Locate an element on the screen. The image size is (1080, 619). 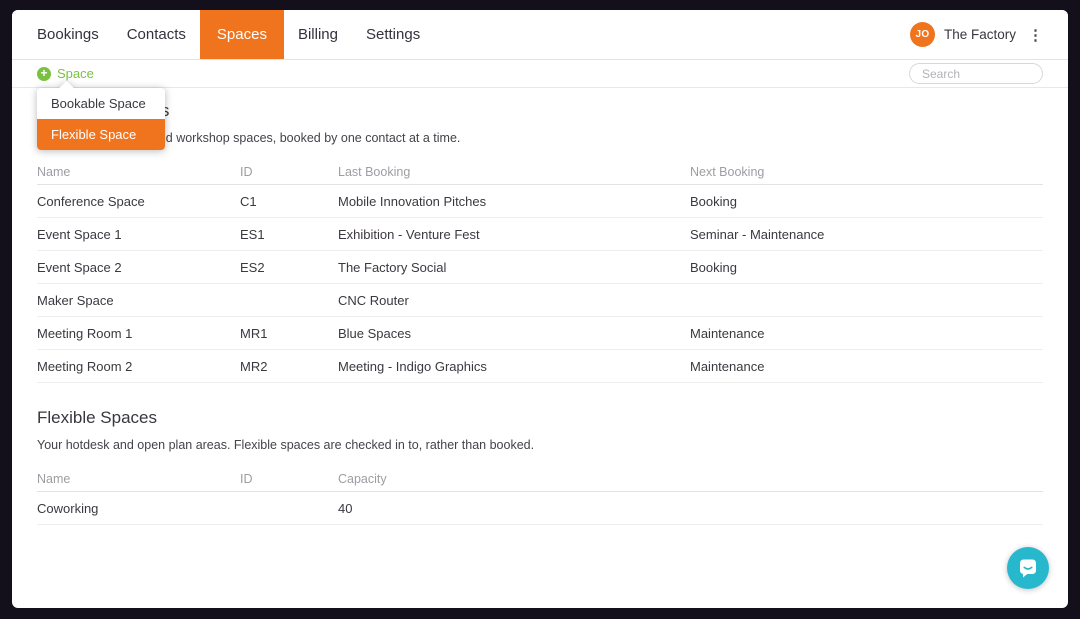
toolbar: + Space is located at coordinates (540, 74).